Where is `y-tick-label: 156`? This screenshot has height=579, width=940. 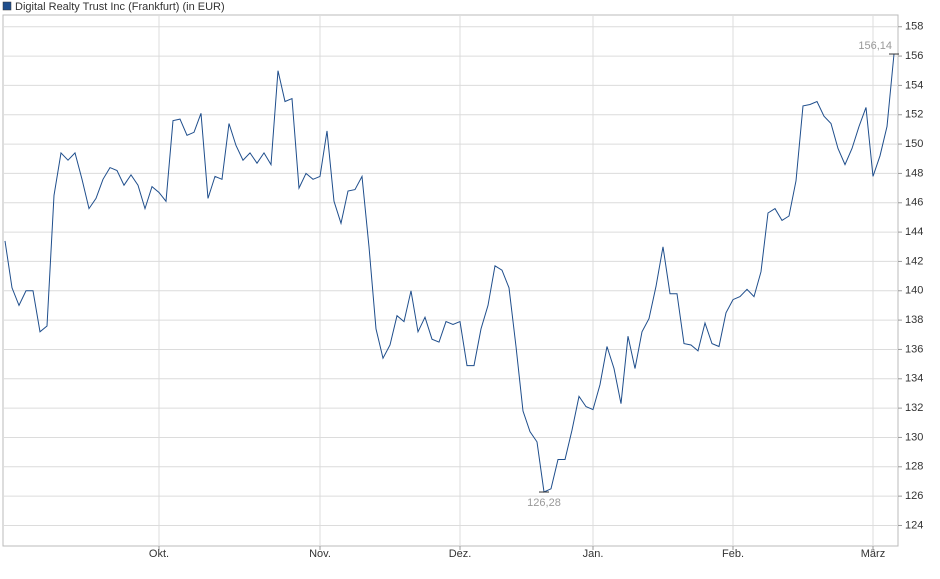
y-tick-label: 156 is located at coordinates (914, 56).